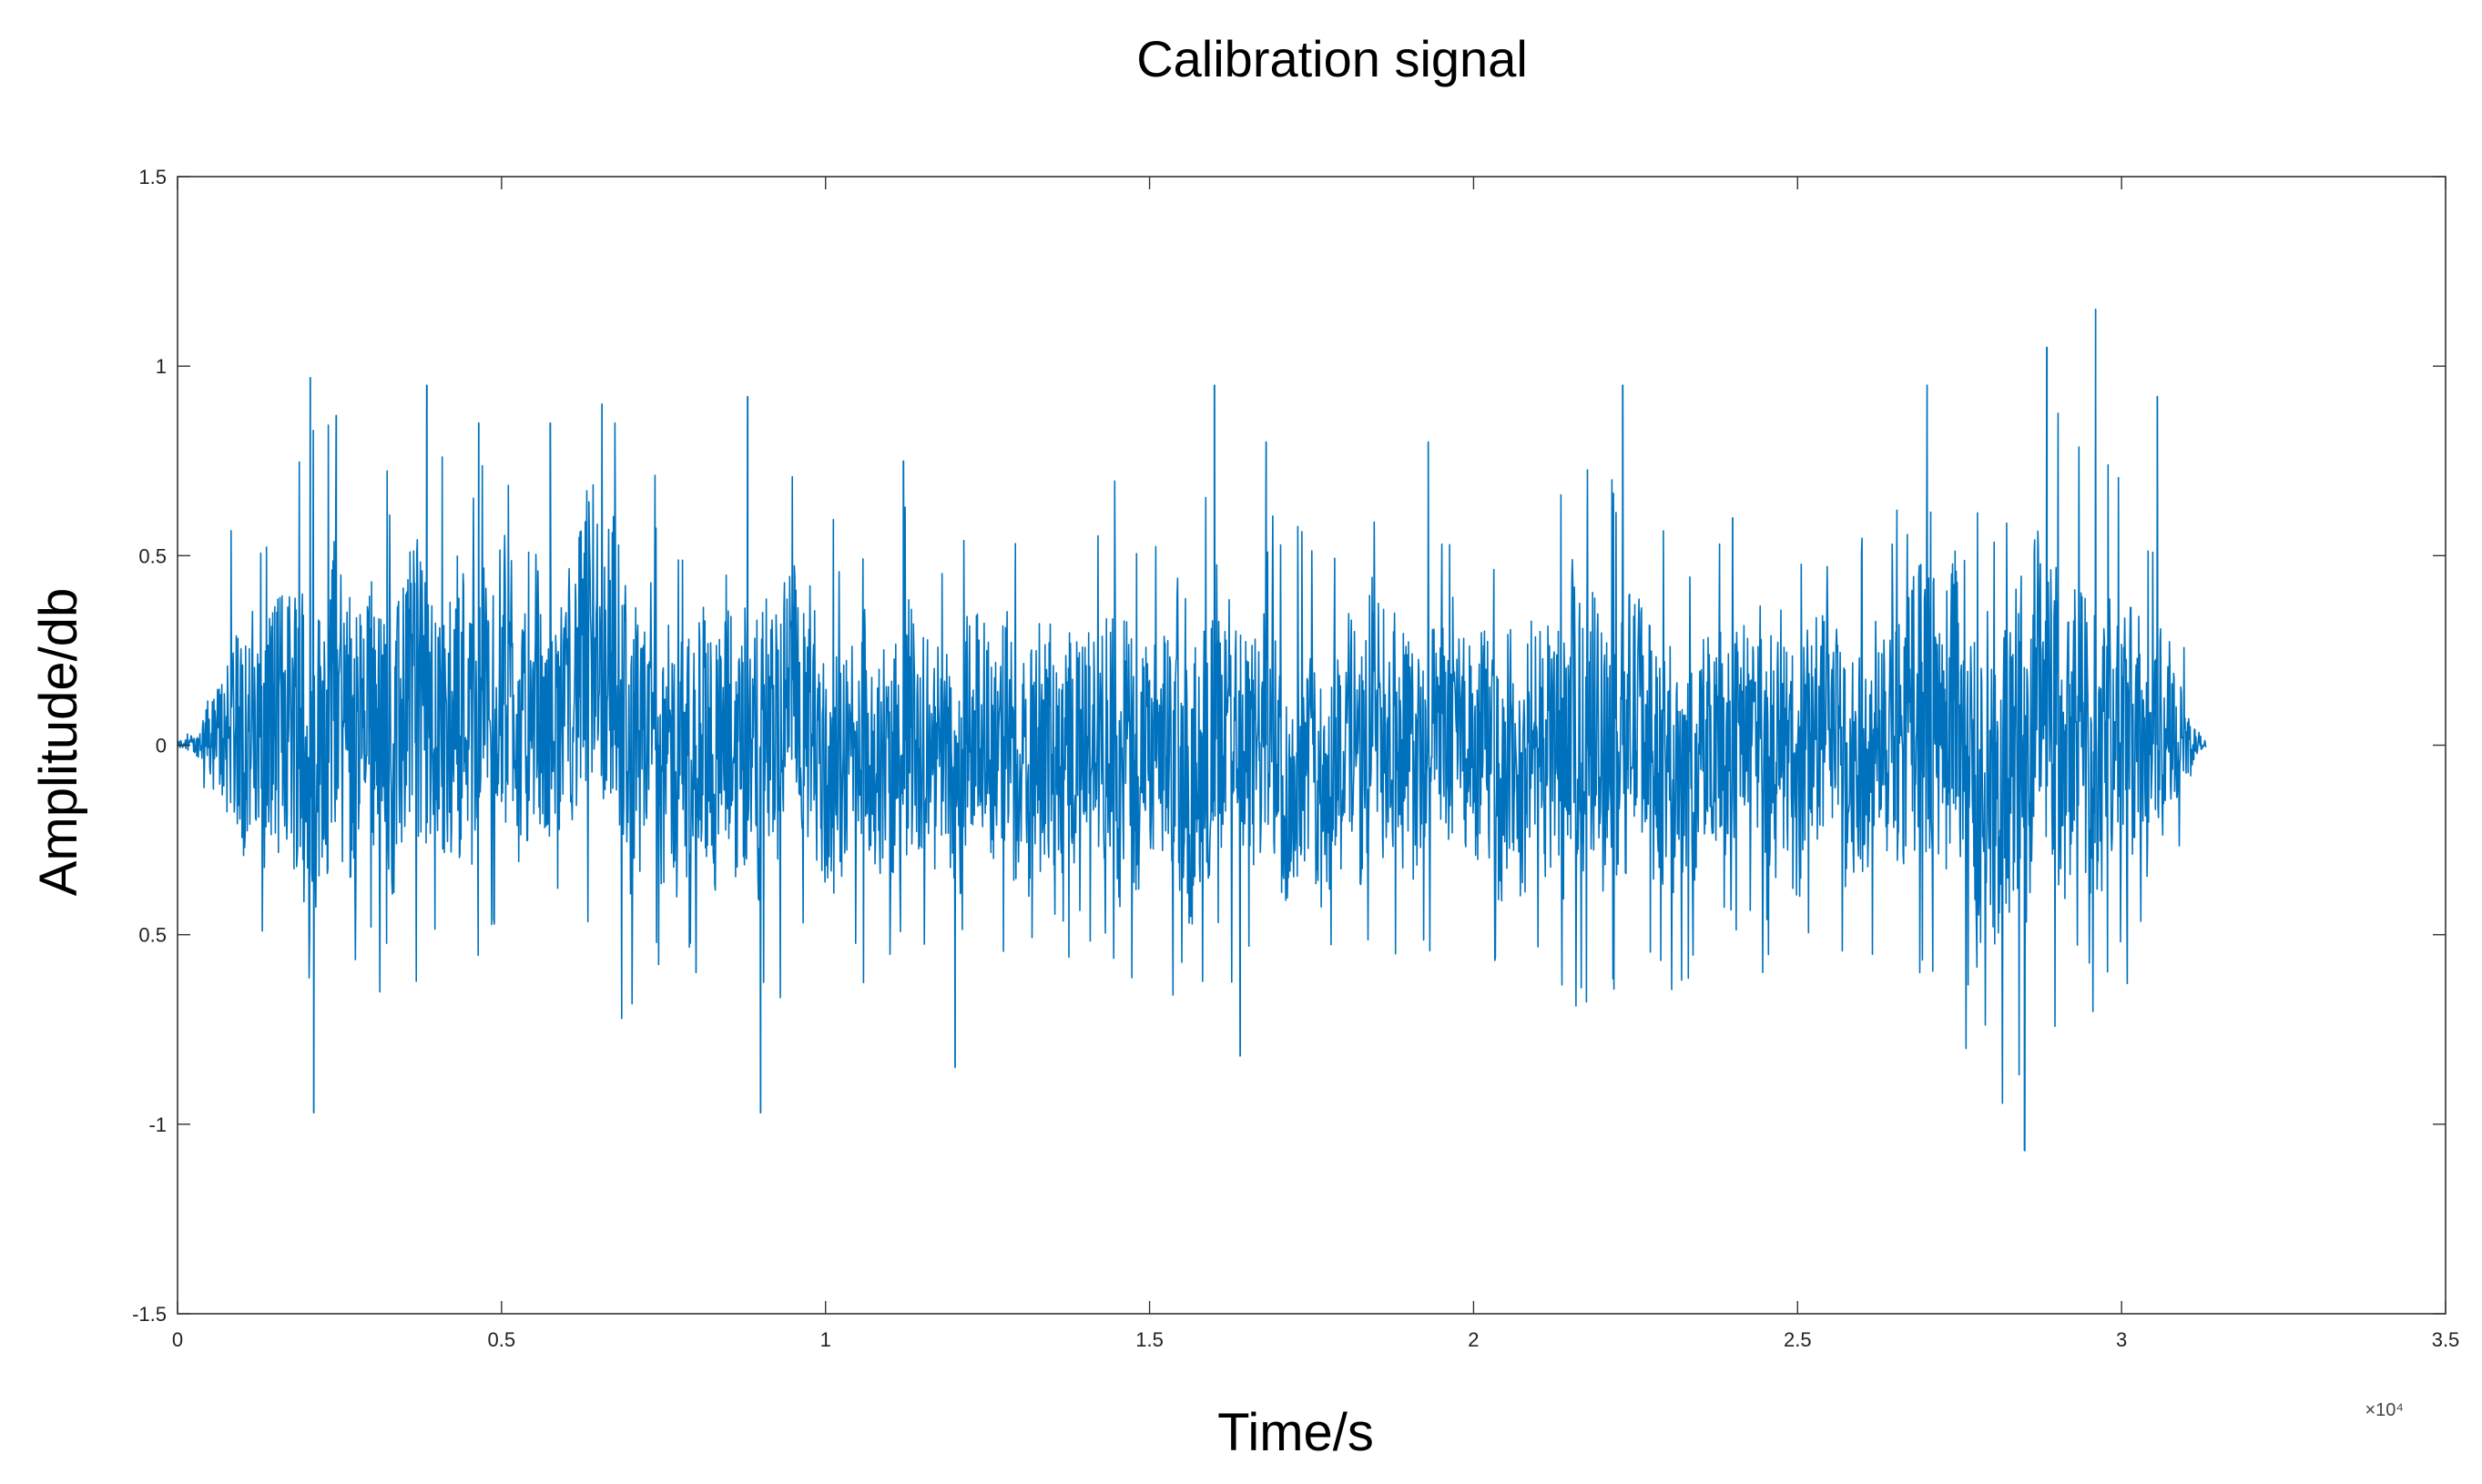 The image size is (2482, 1484). What do you see at coordinates (152, 177) in the screenshot?
I see `y-tick-label: 1.5` at bounding box center [152, 177].